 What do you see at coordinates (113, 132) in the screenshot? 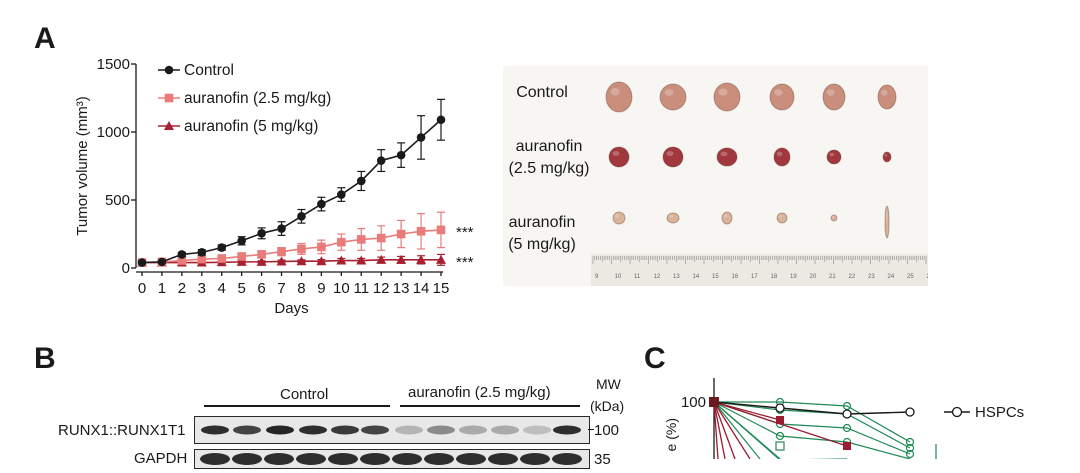
I see `y-tick-label: 1000` at bounding box center [113, 132].